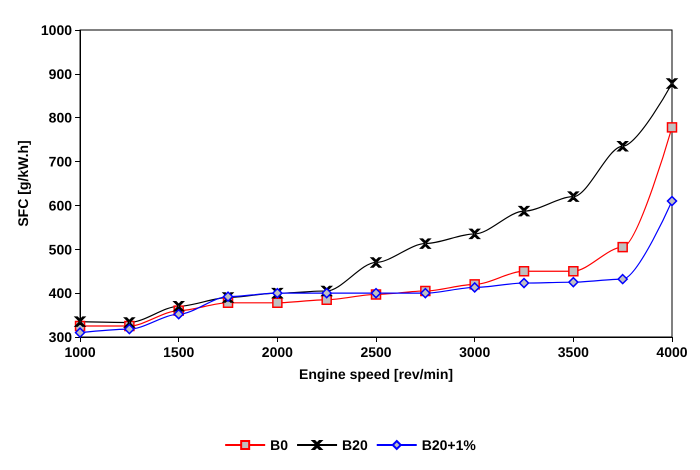 The height and width of the screenshot is (470, 700). Describe the element at coordinates (279, 445) in the screenshot. I see `legend-label: B0` at that location.